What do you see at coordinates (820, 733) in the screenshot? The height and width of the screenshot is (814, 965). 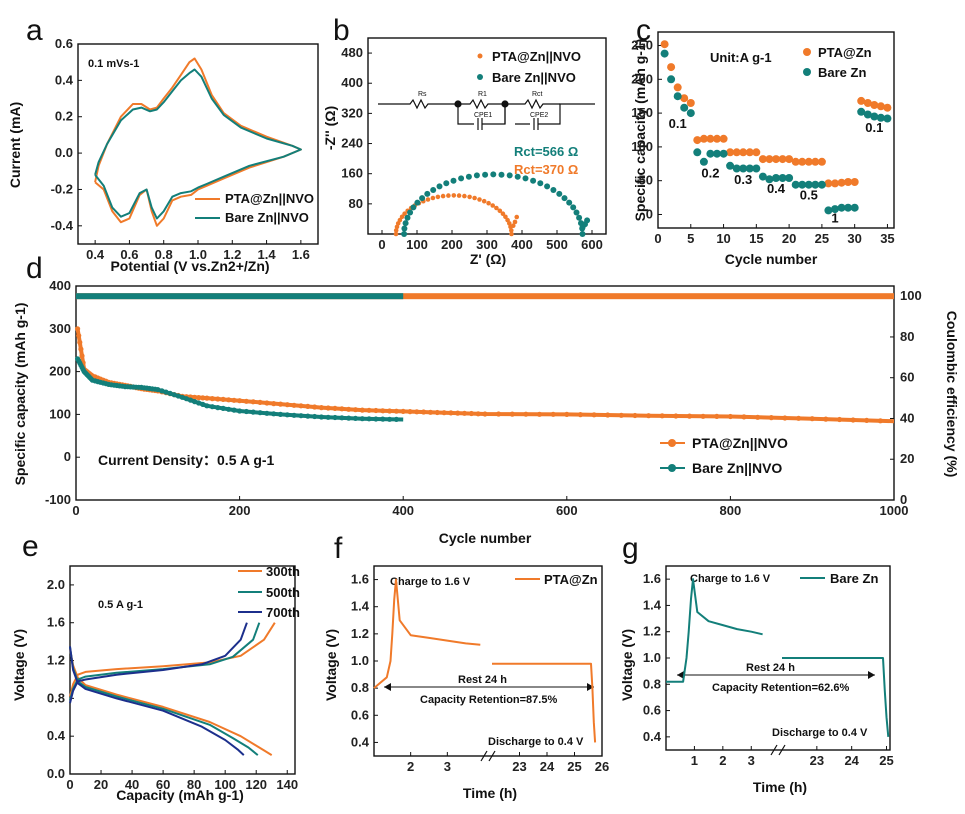 I see `panel-g-discharge-label: Discharge to 0.4 V` at bounding box center [820, 733].